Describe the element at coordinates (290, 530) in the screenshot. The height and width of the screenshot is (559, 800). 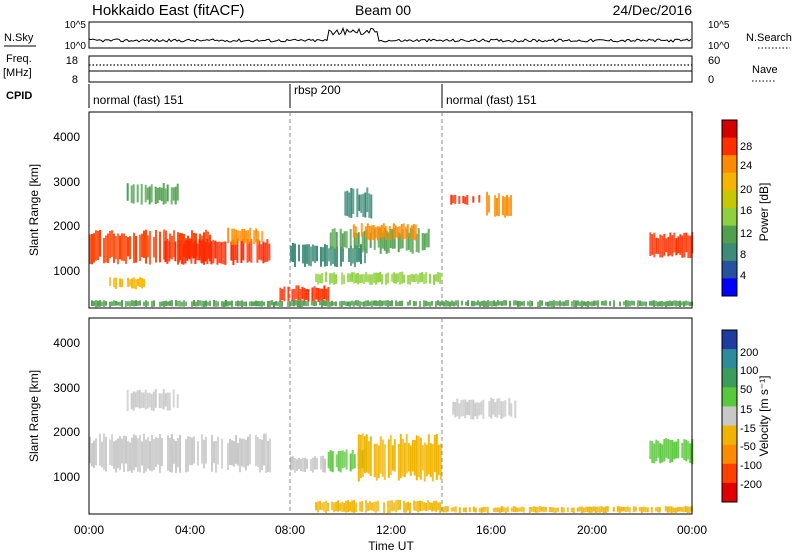
I see `xtick: 08:00` at that location.